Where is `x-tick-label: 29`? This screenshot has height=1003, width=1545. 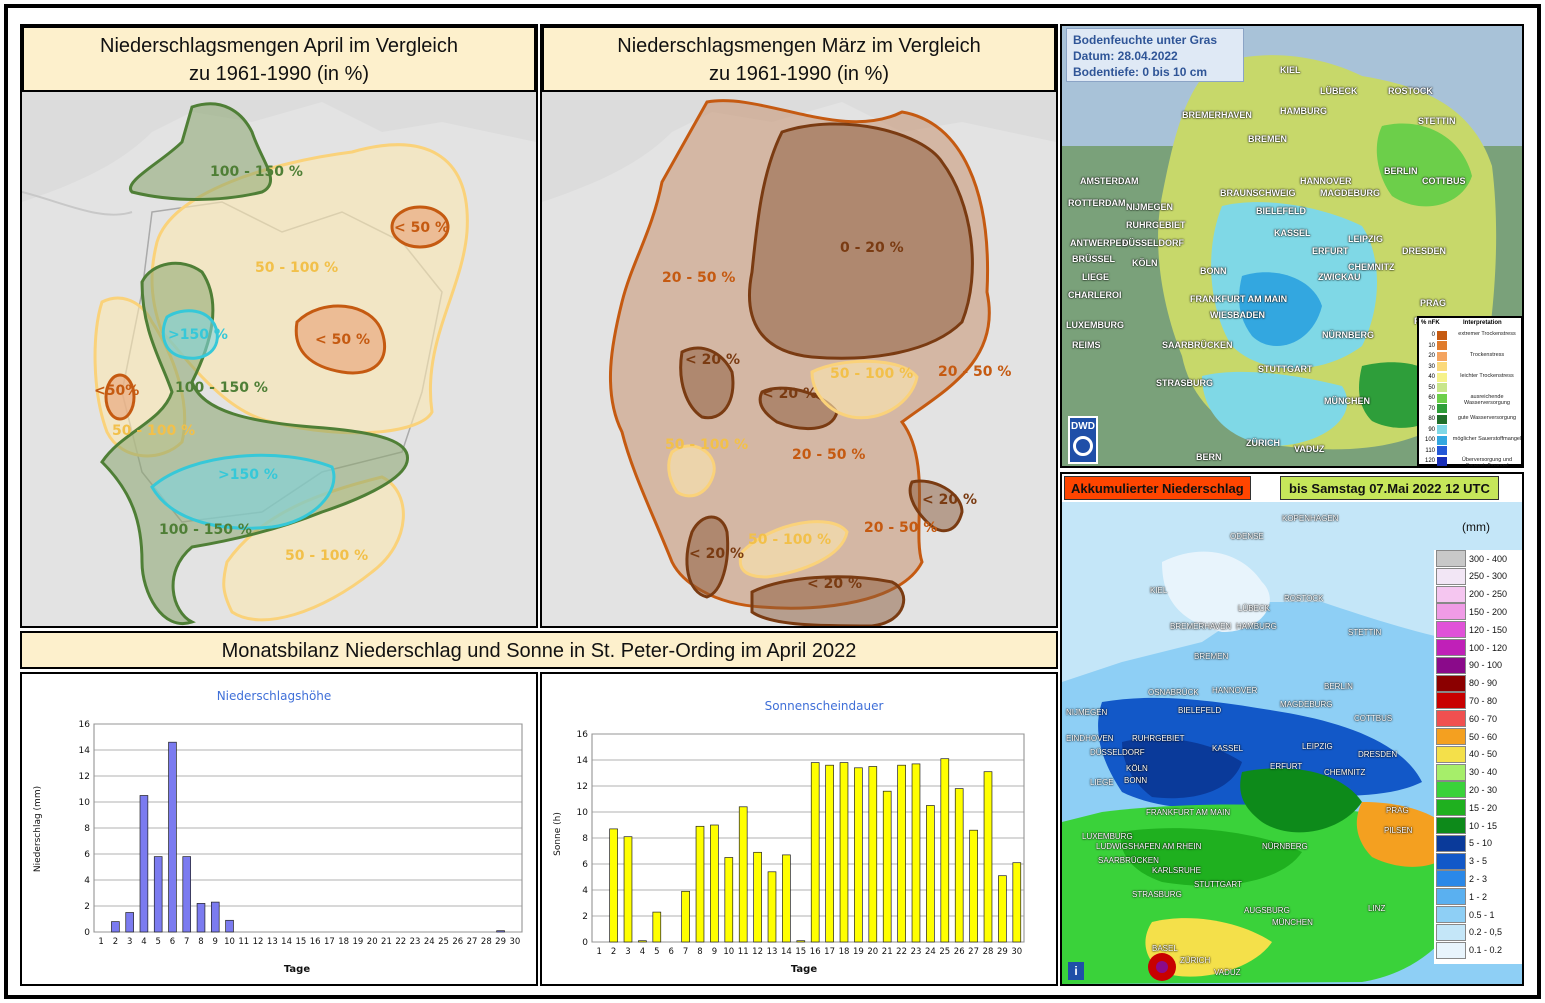 x-tick-label: 29 is located at coordinates (1002, 952).